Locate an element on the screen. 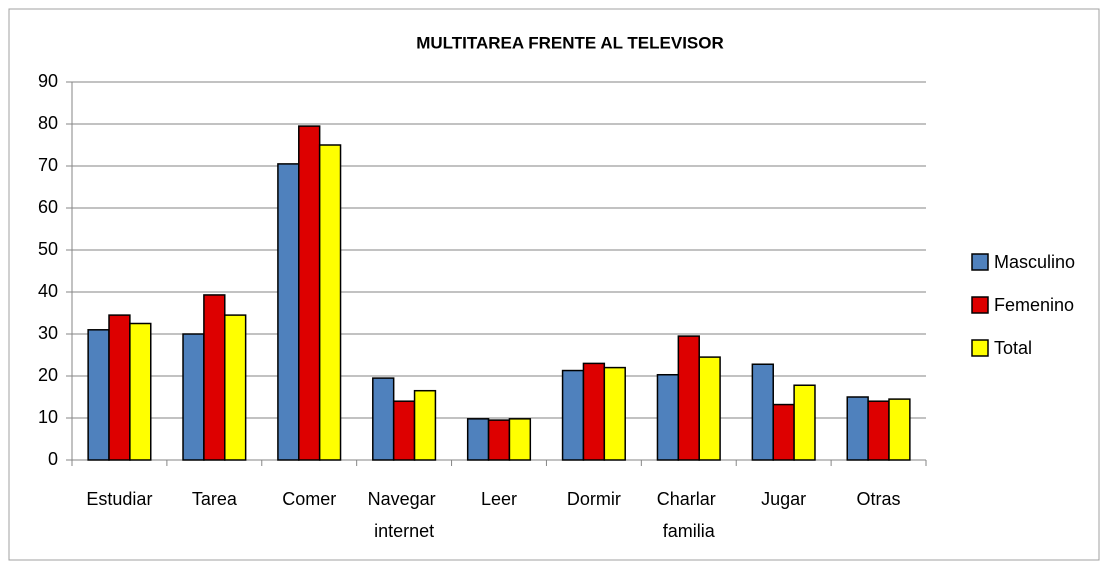 Image resolution: width=1108 pixels, height=575 pixels. x-tick-label: Leer is located at coordinates (499, 499).